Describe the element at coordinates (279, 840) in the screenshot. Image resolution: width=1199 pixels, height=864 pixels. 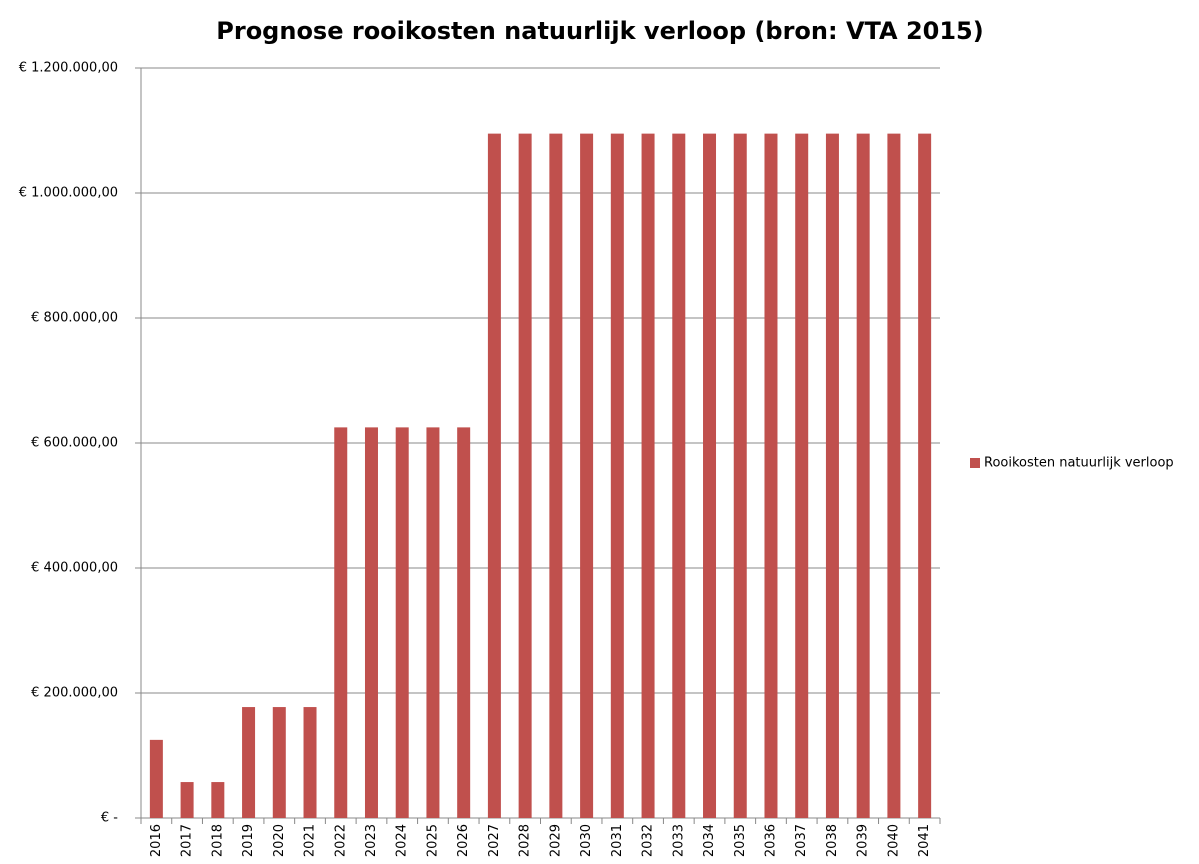
I see `x-tick-label: 2020` at that location.